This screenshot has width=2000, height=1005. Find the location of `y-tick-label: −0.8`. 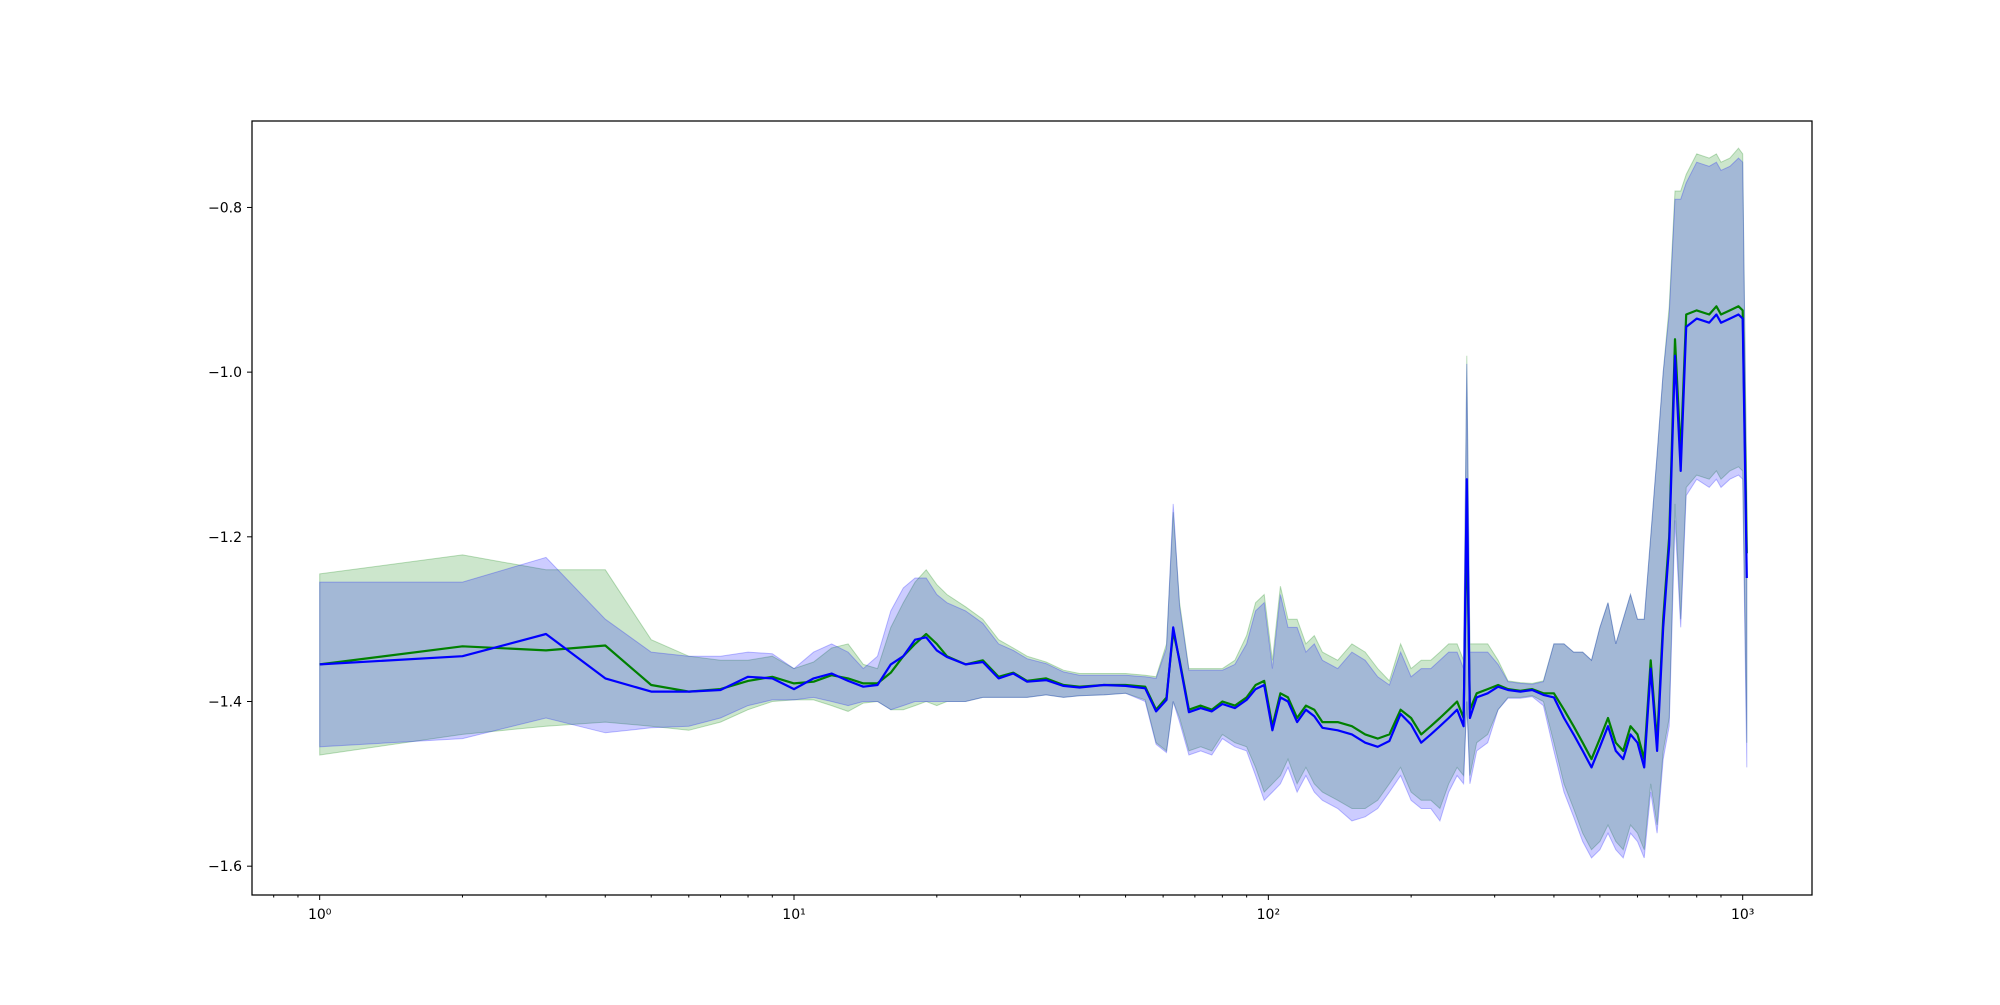

y-tick-label: −0.8 is located at coordinates (225, 208).